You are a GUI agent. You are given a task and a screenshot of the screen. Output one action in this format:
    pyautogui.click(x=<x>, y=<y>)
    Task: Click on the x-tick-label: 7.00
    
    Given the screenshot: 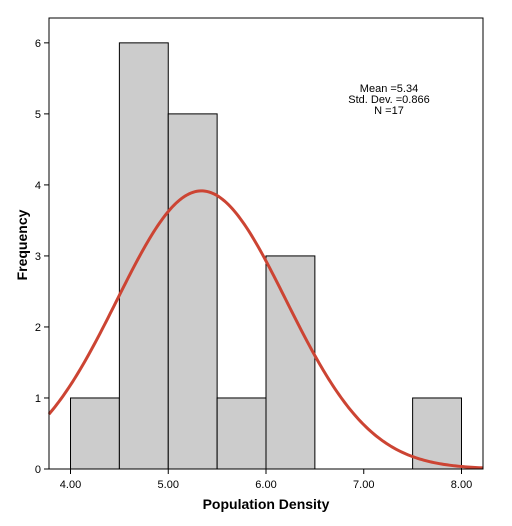 What is the action you would take?
    pyautogui.click(x=363, y=485)
    